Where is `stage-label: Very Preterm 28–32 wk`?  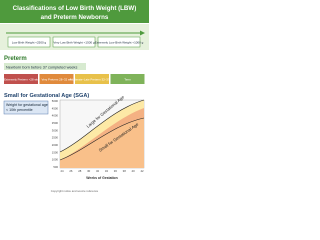 stage-label: Very Preterm 28–32 wk is located at coordinates (56, 80).